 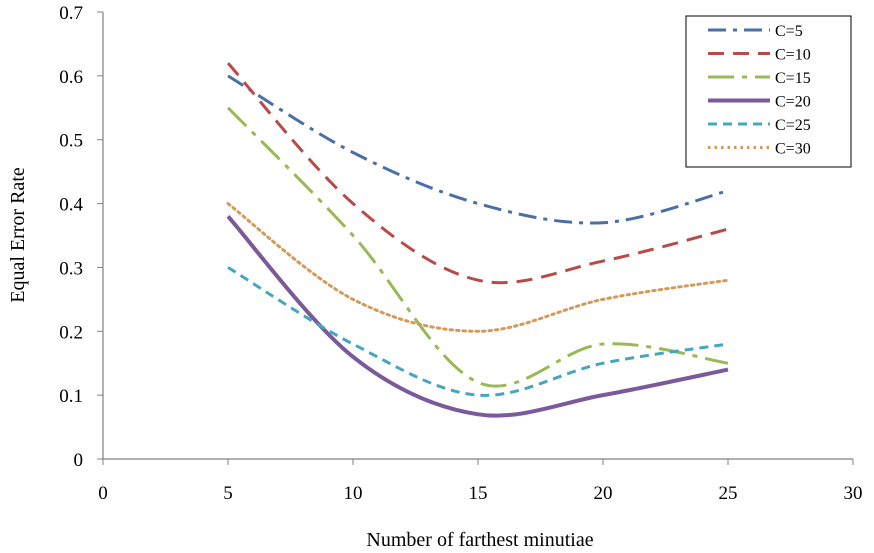 I want to click on y-tick-label: 0.3, so click(x=71, y=268).